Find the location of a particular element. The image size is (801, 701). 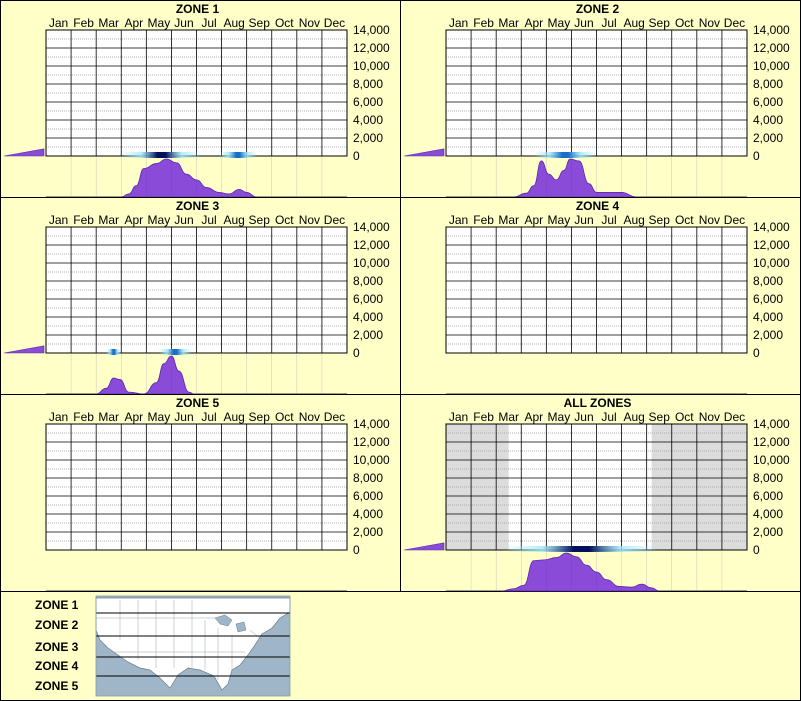

panel-title: ZONE 2 is located at coordinates (598, 9).